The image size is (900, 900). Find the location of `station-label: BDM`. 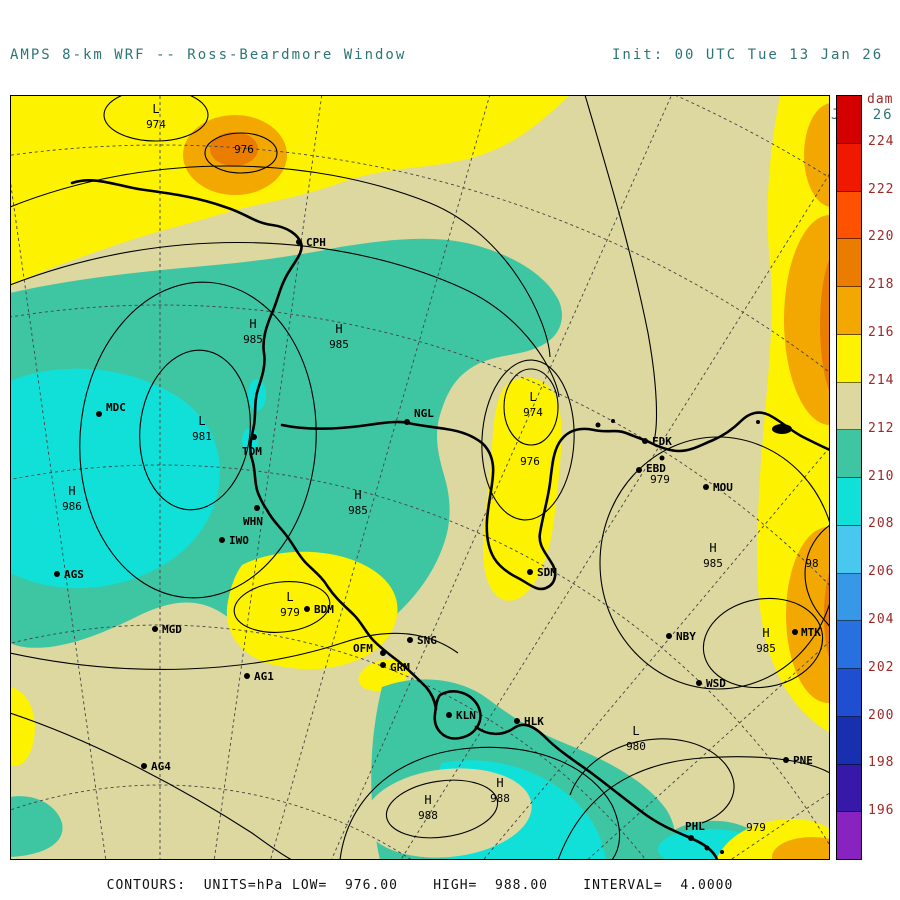

station-label: BDM is located at coordinates (324, 609).